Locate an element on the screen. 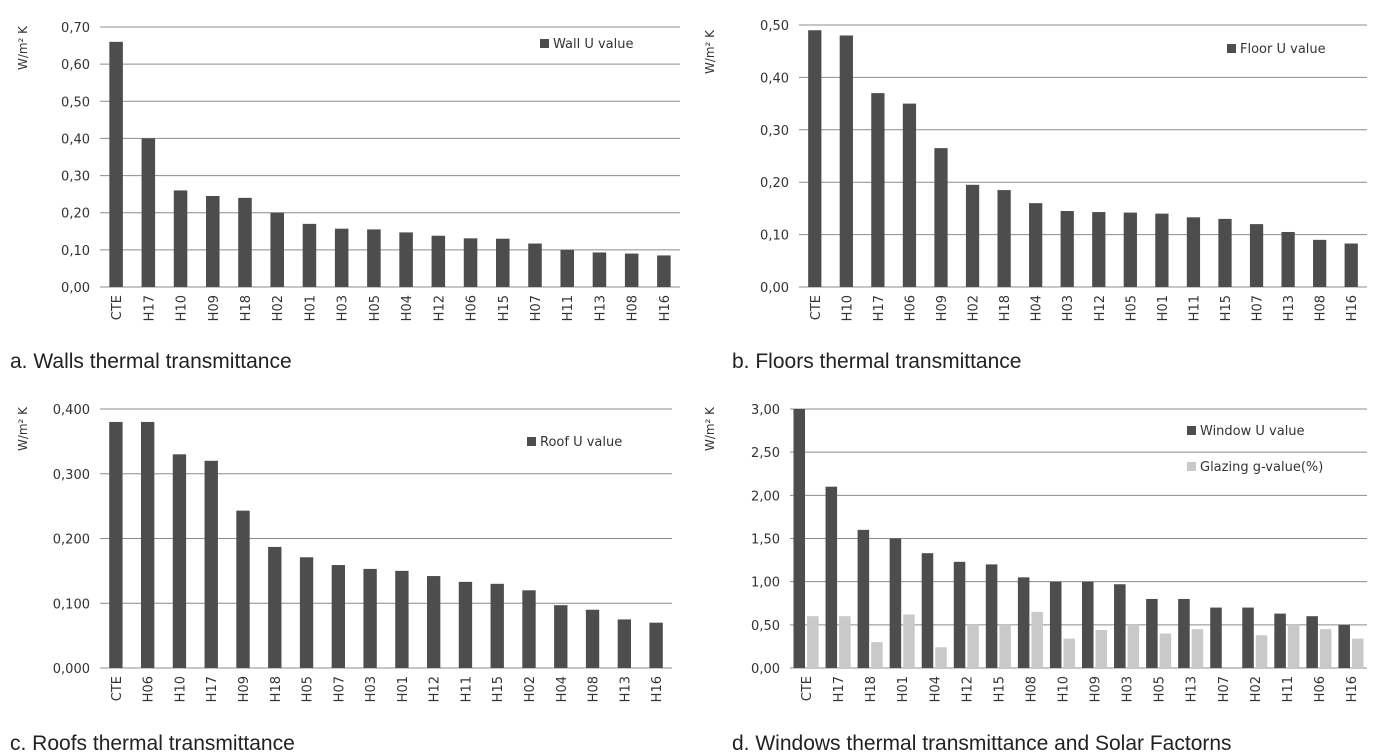  bar-CTE-s1 is located at coordinates (799, 538).